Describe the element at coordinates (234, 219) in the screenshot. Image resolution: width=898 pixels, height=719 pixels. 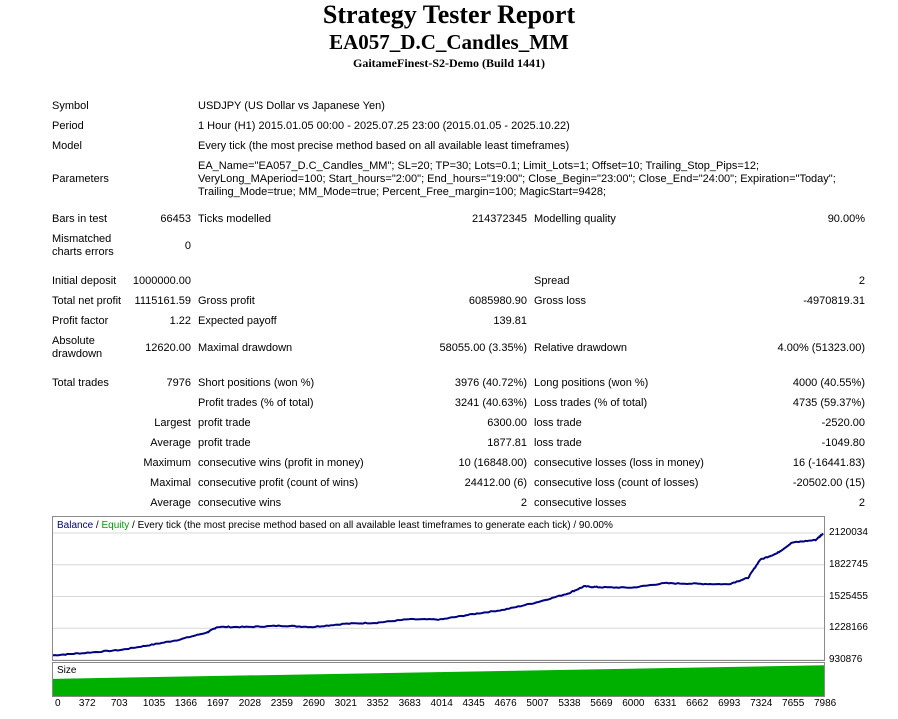
I see `ticks-label: Ticks modelled` at that location.